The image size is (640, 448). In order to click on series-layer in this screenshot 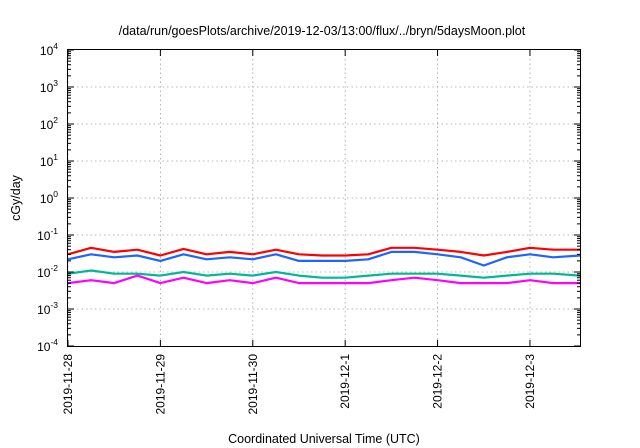, I will do `click(324, 265)`.